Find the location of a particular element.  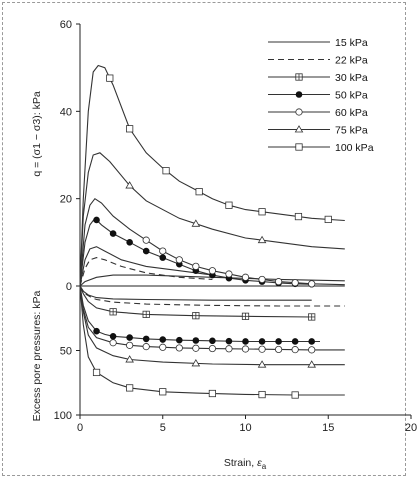

pore-curve-75-kpa is located at coordinates (212, 325).